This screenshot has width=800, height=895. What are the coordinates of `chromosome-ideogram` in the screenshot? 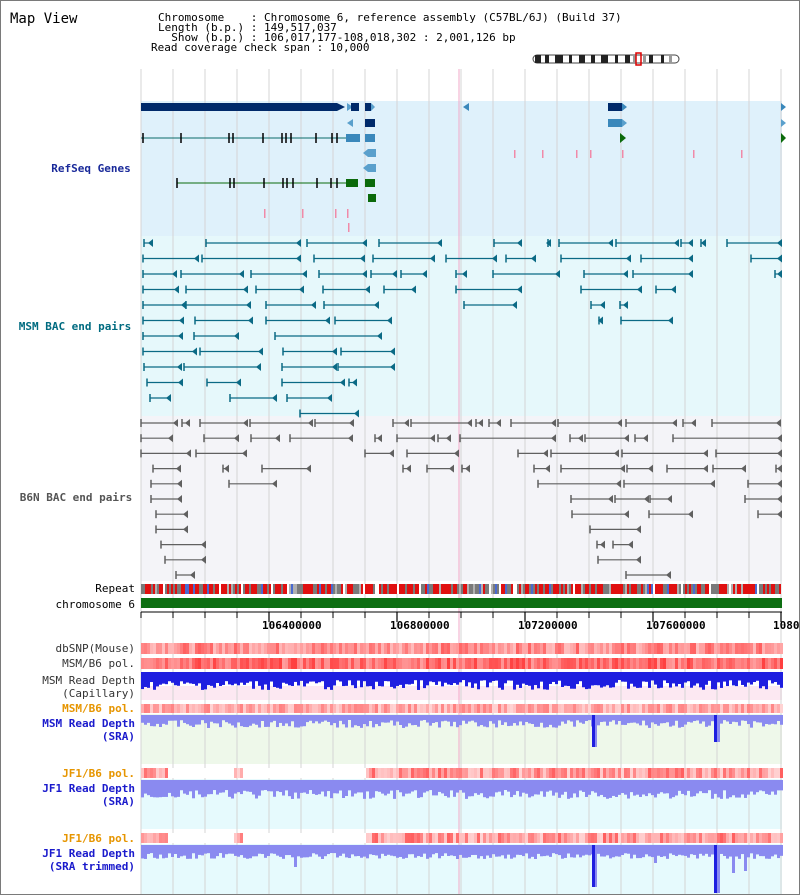 It's located at (607, 59).